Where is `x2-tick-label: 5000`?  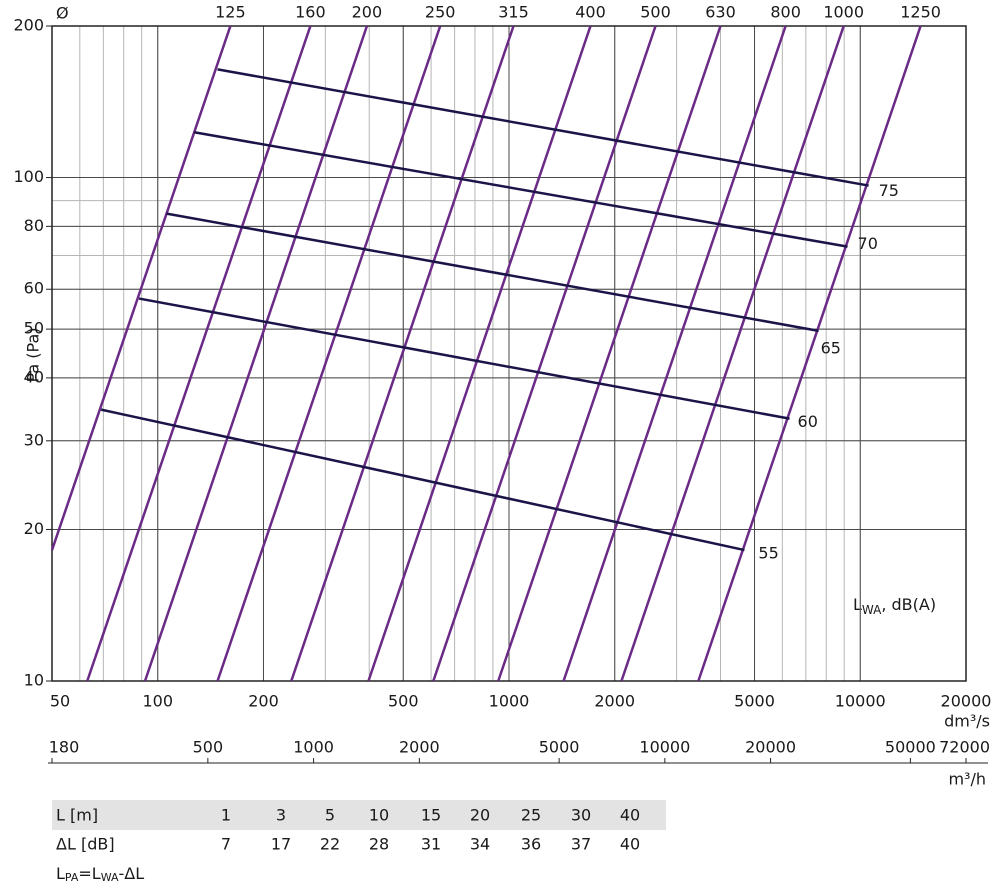 x2-tick-label: 5000 is located at coordinates (559, 747).